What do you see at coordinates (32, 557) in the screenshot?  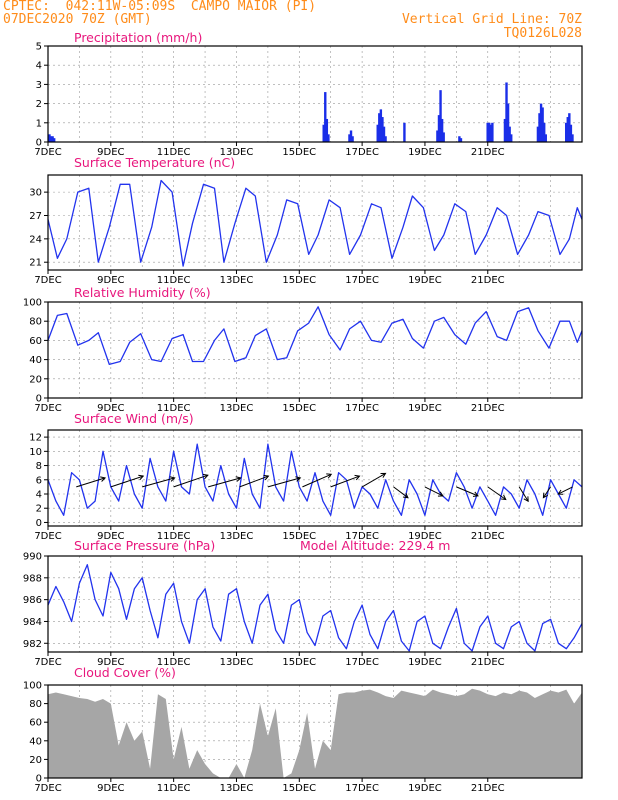 I see `y-tick-label: 990` at bounding box center [32, 557].